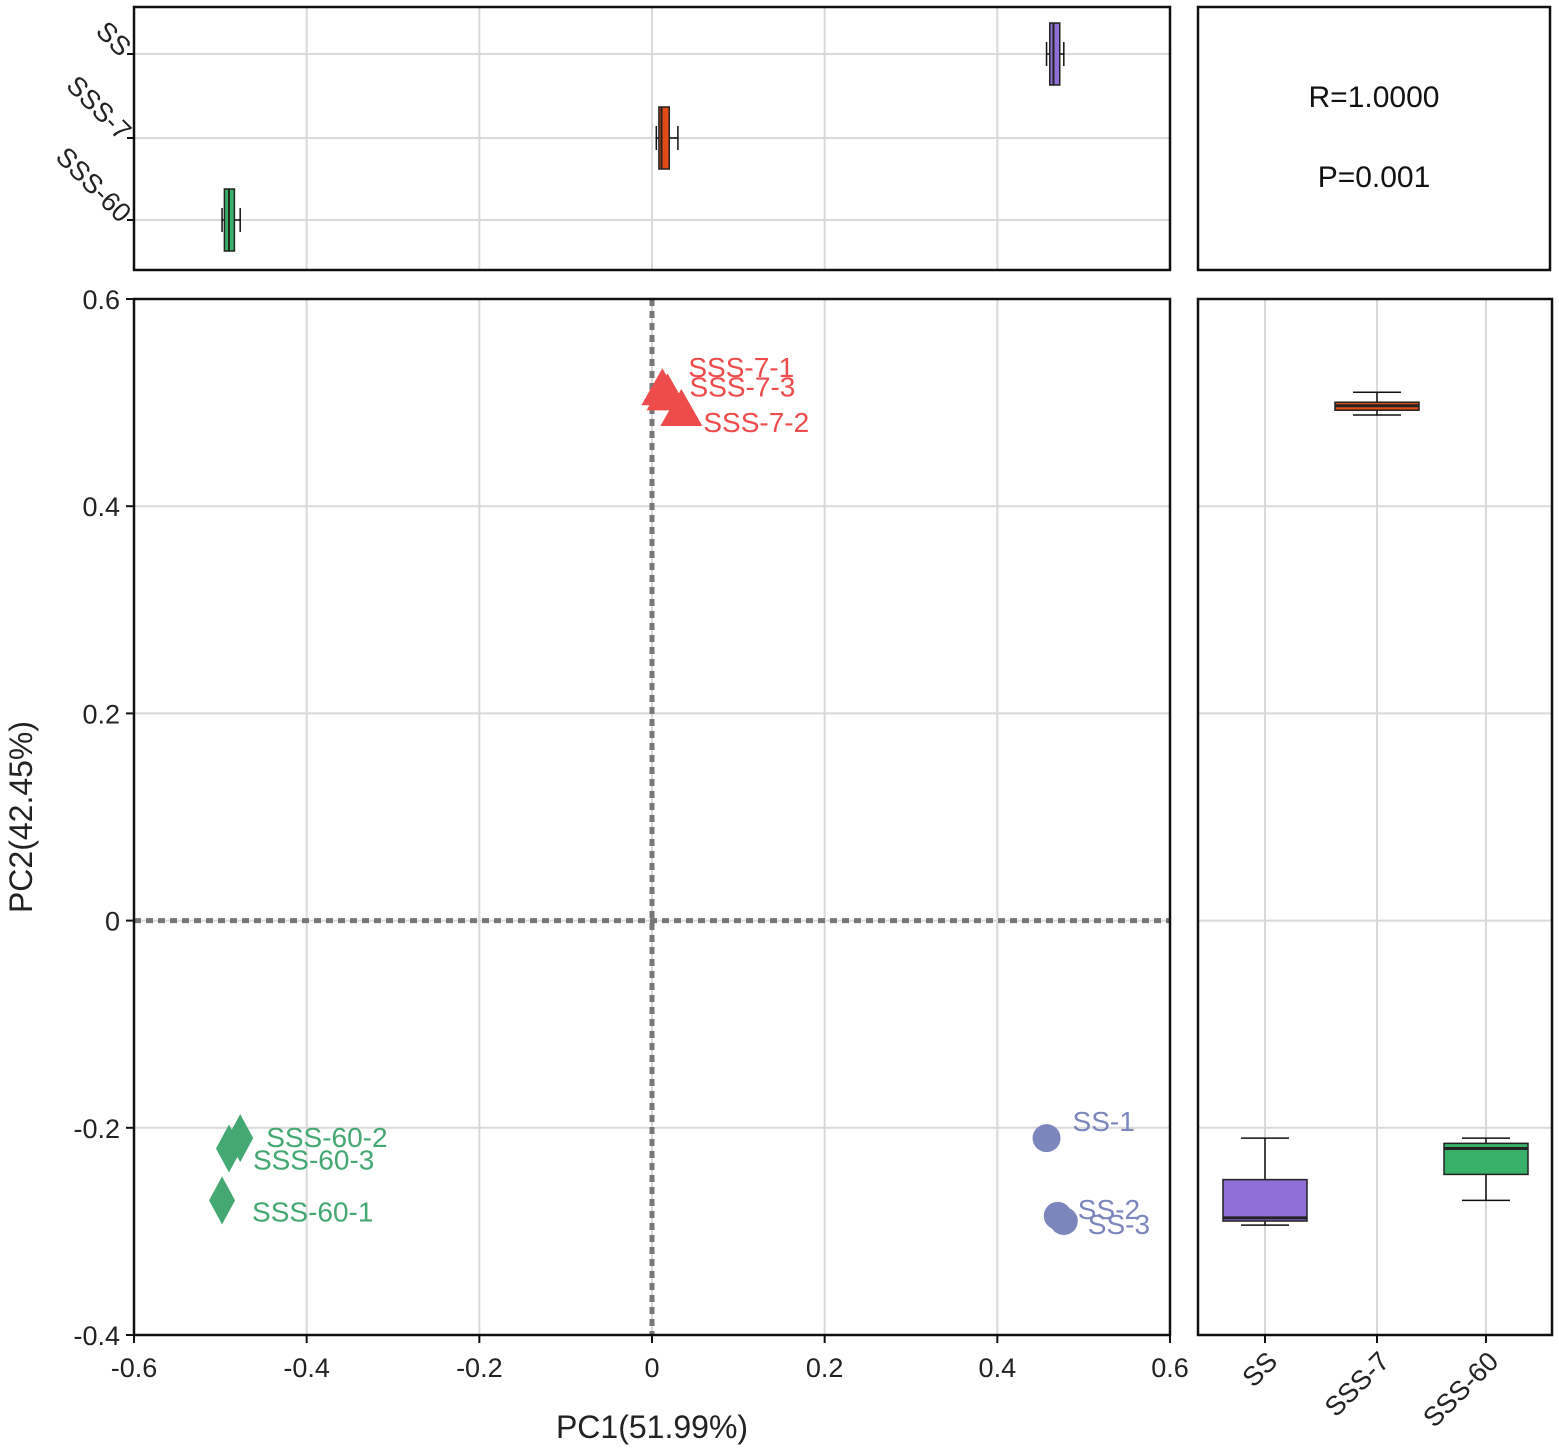  Describe the element at coordinates (1265, 1200) in the screenshot. I see `right-box-ss` at that location.